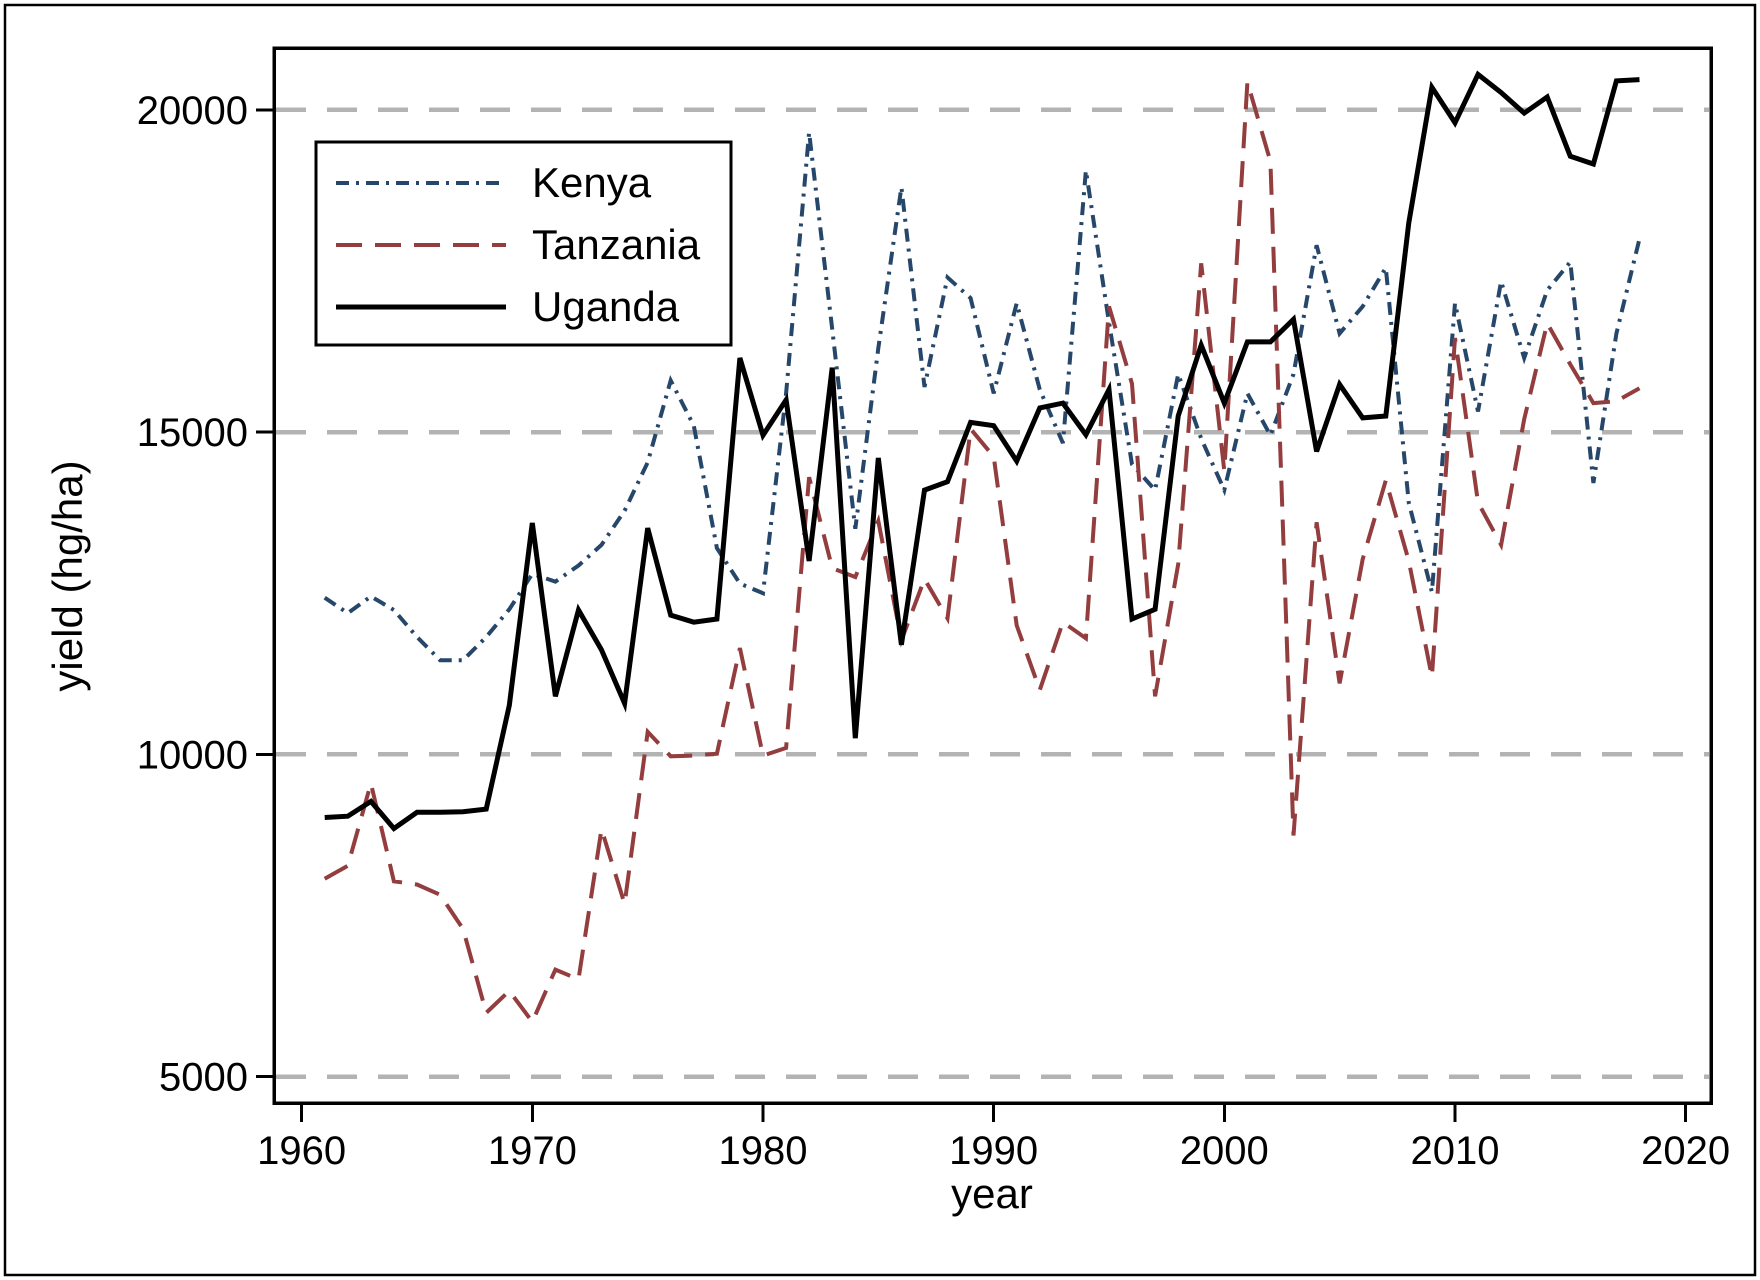 This screenshot has height=1280, width=1760. I want to click on x-axis-title: year, so click(992, 1193).